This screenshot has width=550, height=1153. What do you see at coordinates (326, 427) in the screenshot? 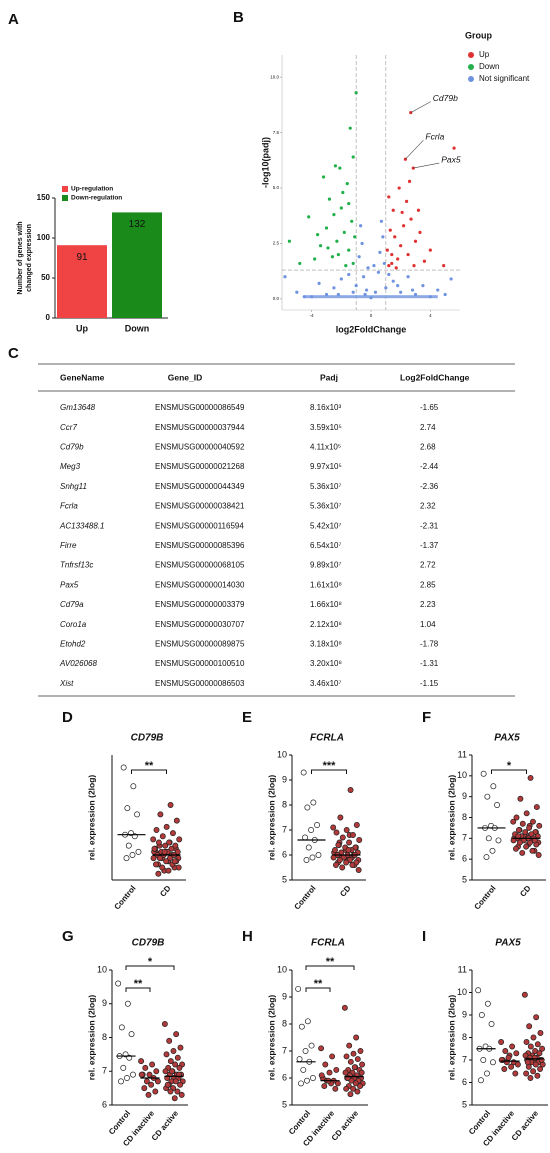
I see `table-cell: 3.59x10⁵` at bounding box center [326, 427].